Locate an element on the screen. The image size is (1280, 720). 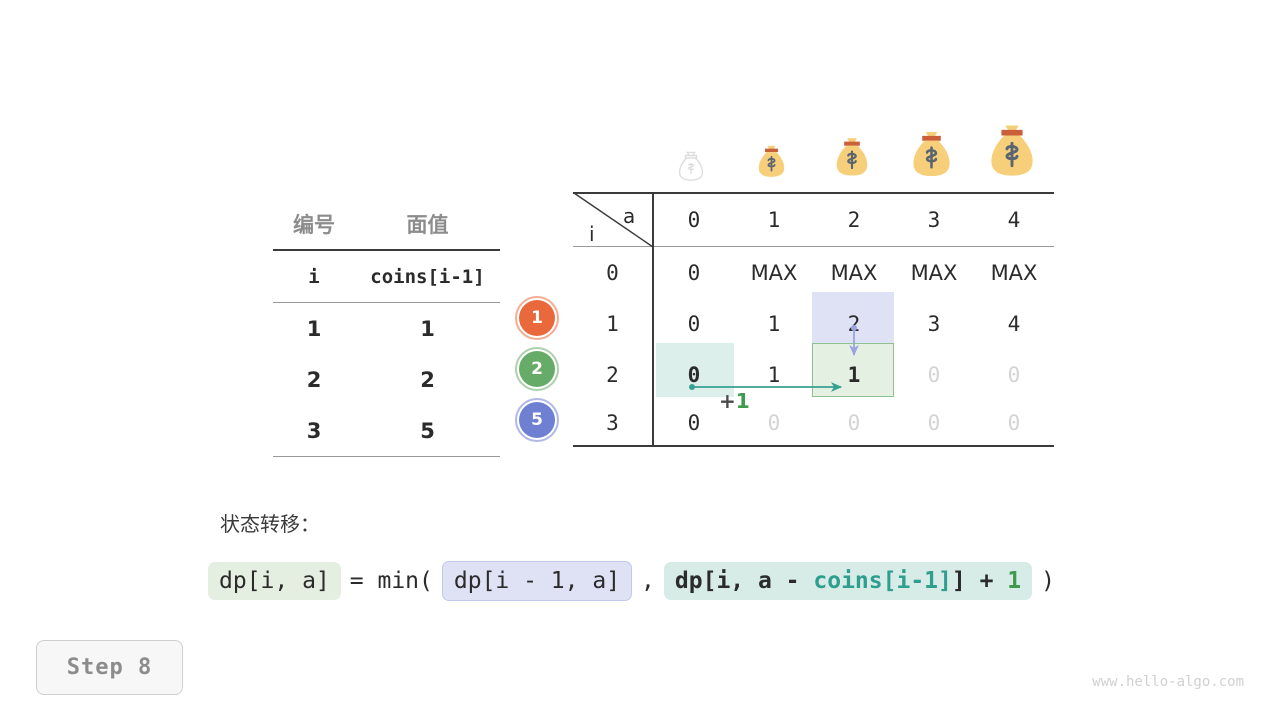
dp-cell-0-0: 0 is located at coordinates (694, 272).